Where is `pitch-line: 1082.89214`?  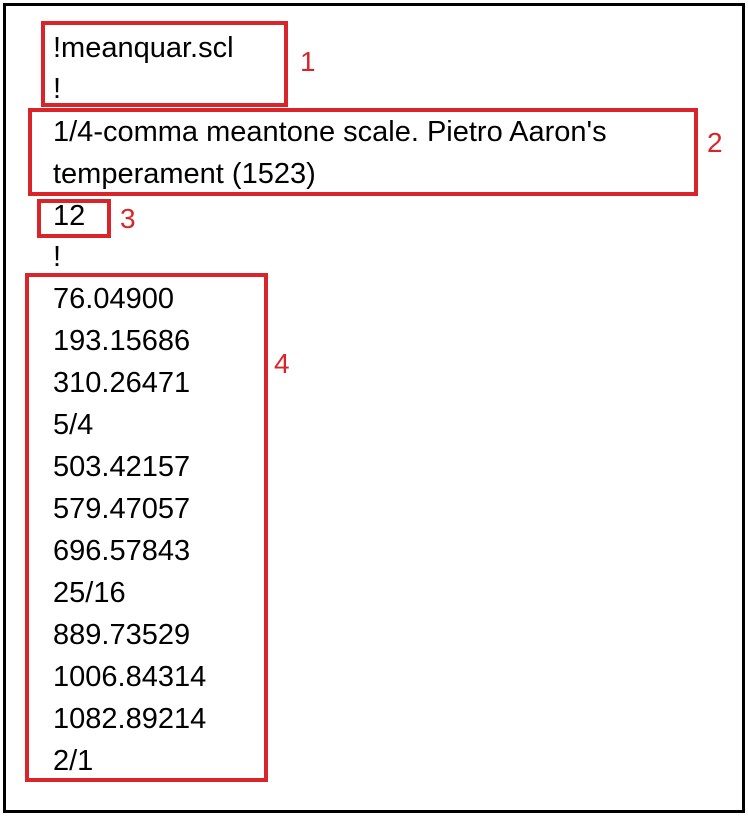
pitch-line: 1082.89214 is located at coordinates (130, 719).